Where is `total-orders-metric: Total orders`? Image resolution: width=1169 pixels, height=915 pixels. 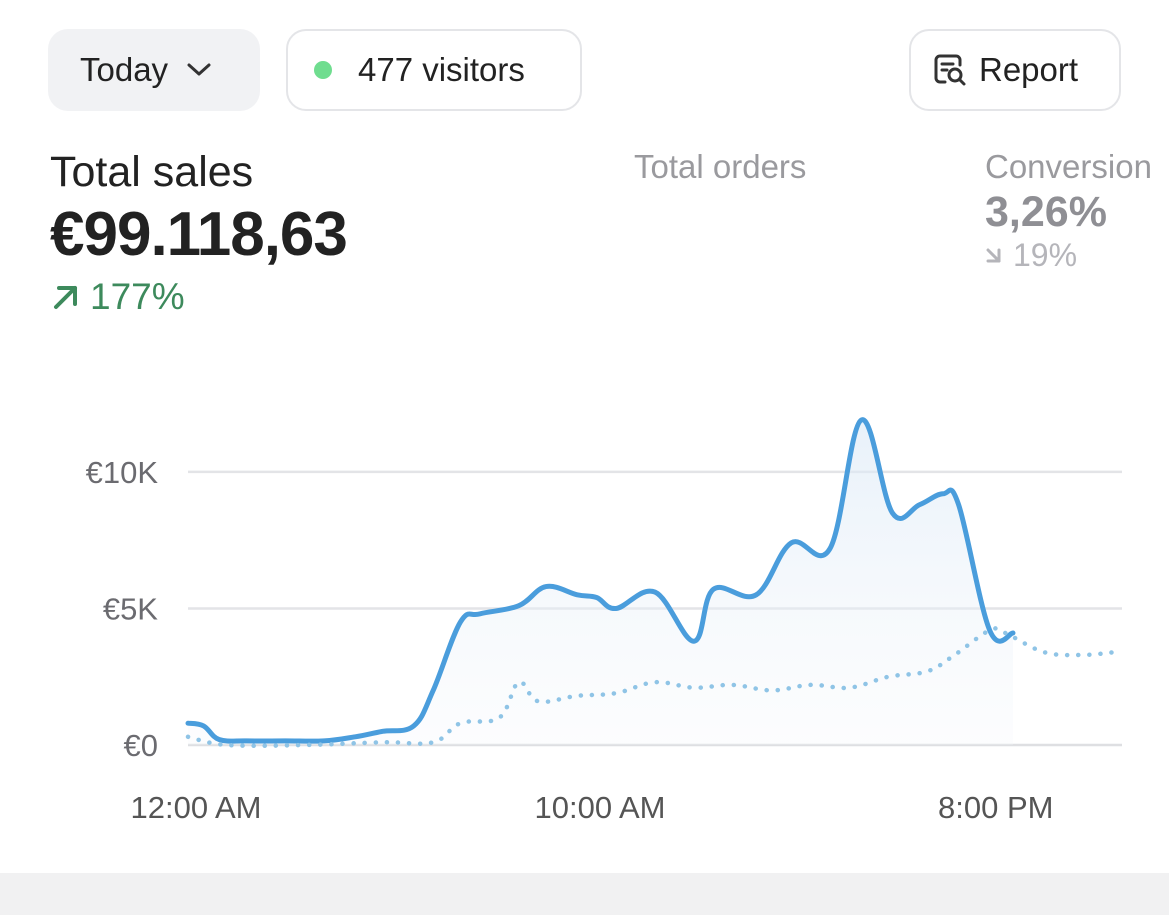 total-orders-metric: Total orders is located at coordinates (720, 167).